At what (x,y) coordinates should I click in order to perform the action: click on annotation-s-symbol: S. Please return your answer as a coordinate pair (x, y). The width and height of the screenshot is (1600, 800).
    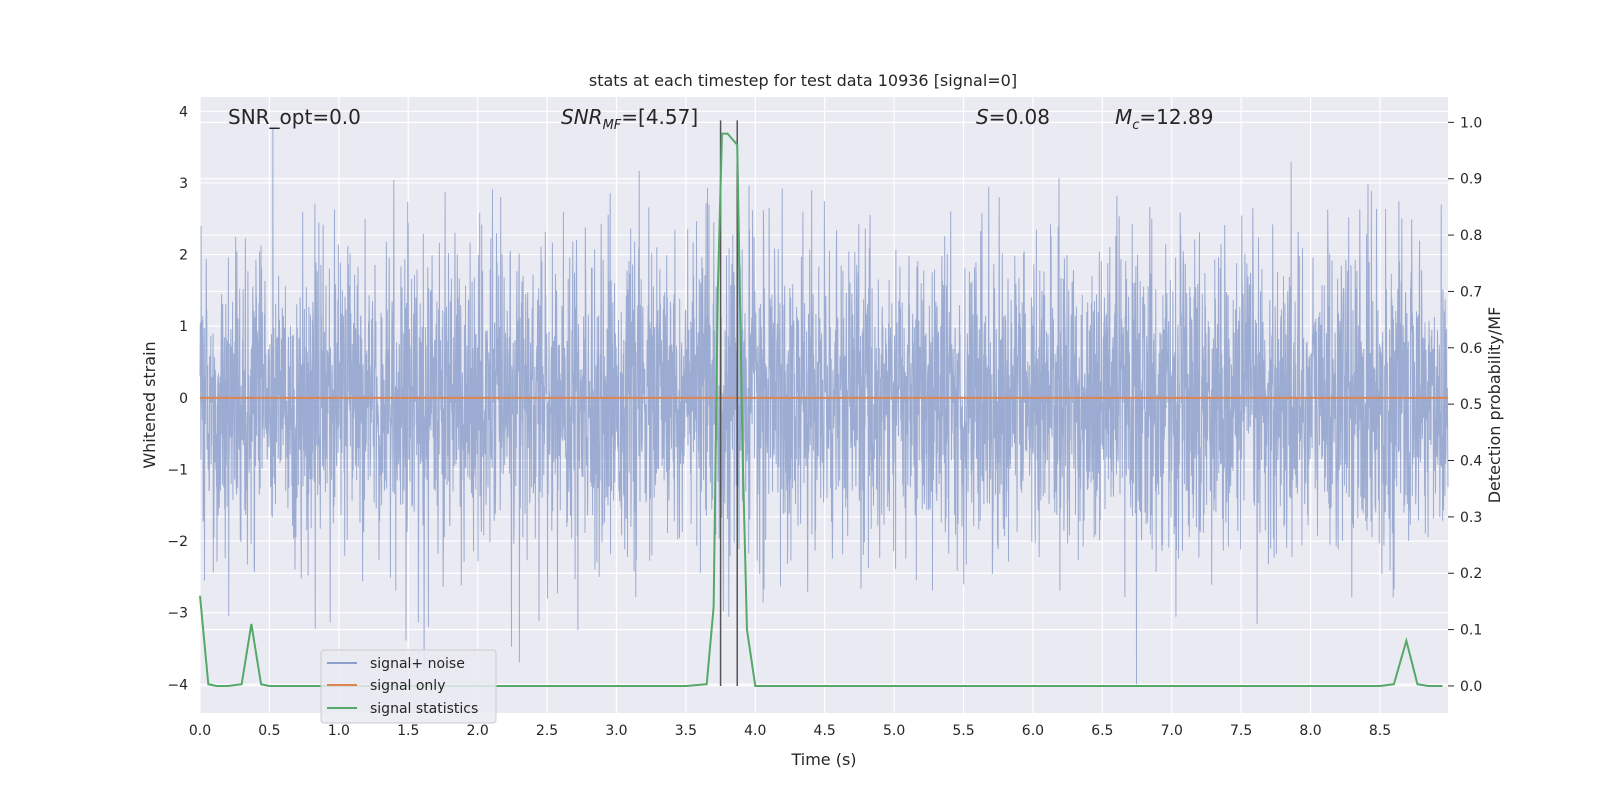
    Looking at the image, I should click on (982, 117).